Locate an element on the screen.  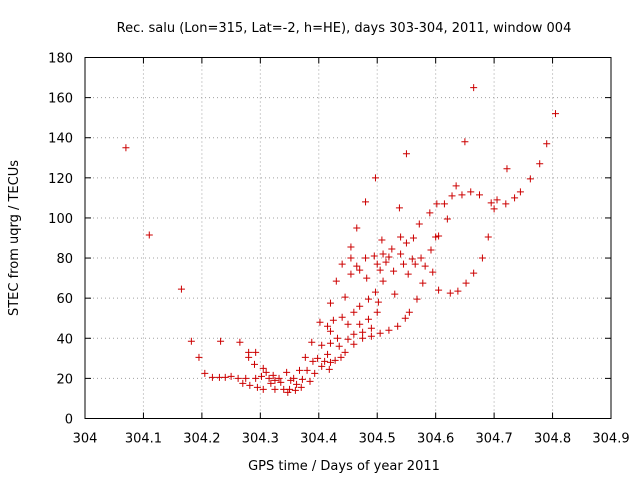
x-tick-label: 304.3 is located at coordinates (260, 439).